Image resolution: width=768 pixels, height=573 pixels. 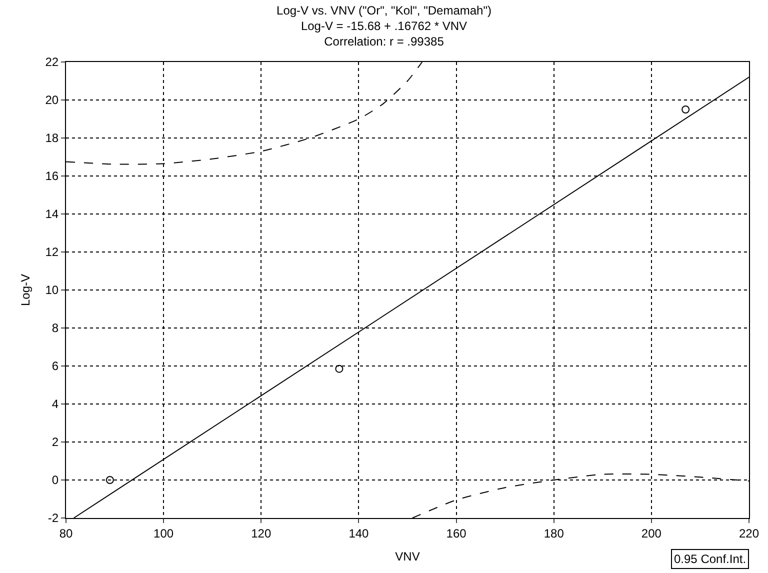 I want to click on y-tick-label: 8, so click(x=55, y=328).